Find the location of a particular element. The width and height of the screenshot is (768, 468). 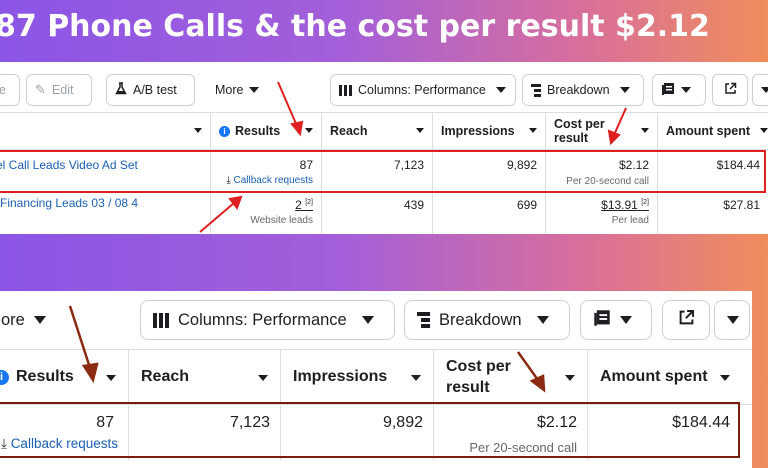

cost-cell: $13.91 [2] Per lead is located at coordinates (601, 213).